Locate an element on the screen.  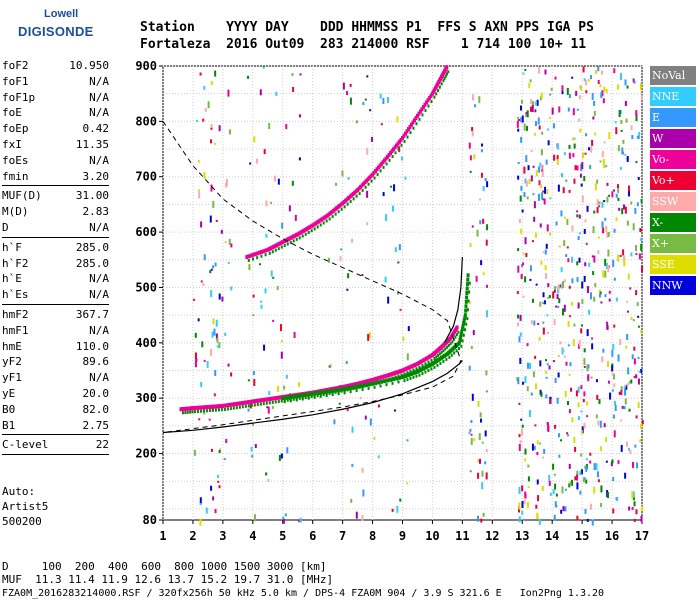
x-tick-label: 1 is located at coordinates (162, 536).